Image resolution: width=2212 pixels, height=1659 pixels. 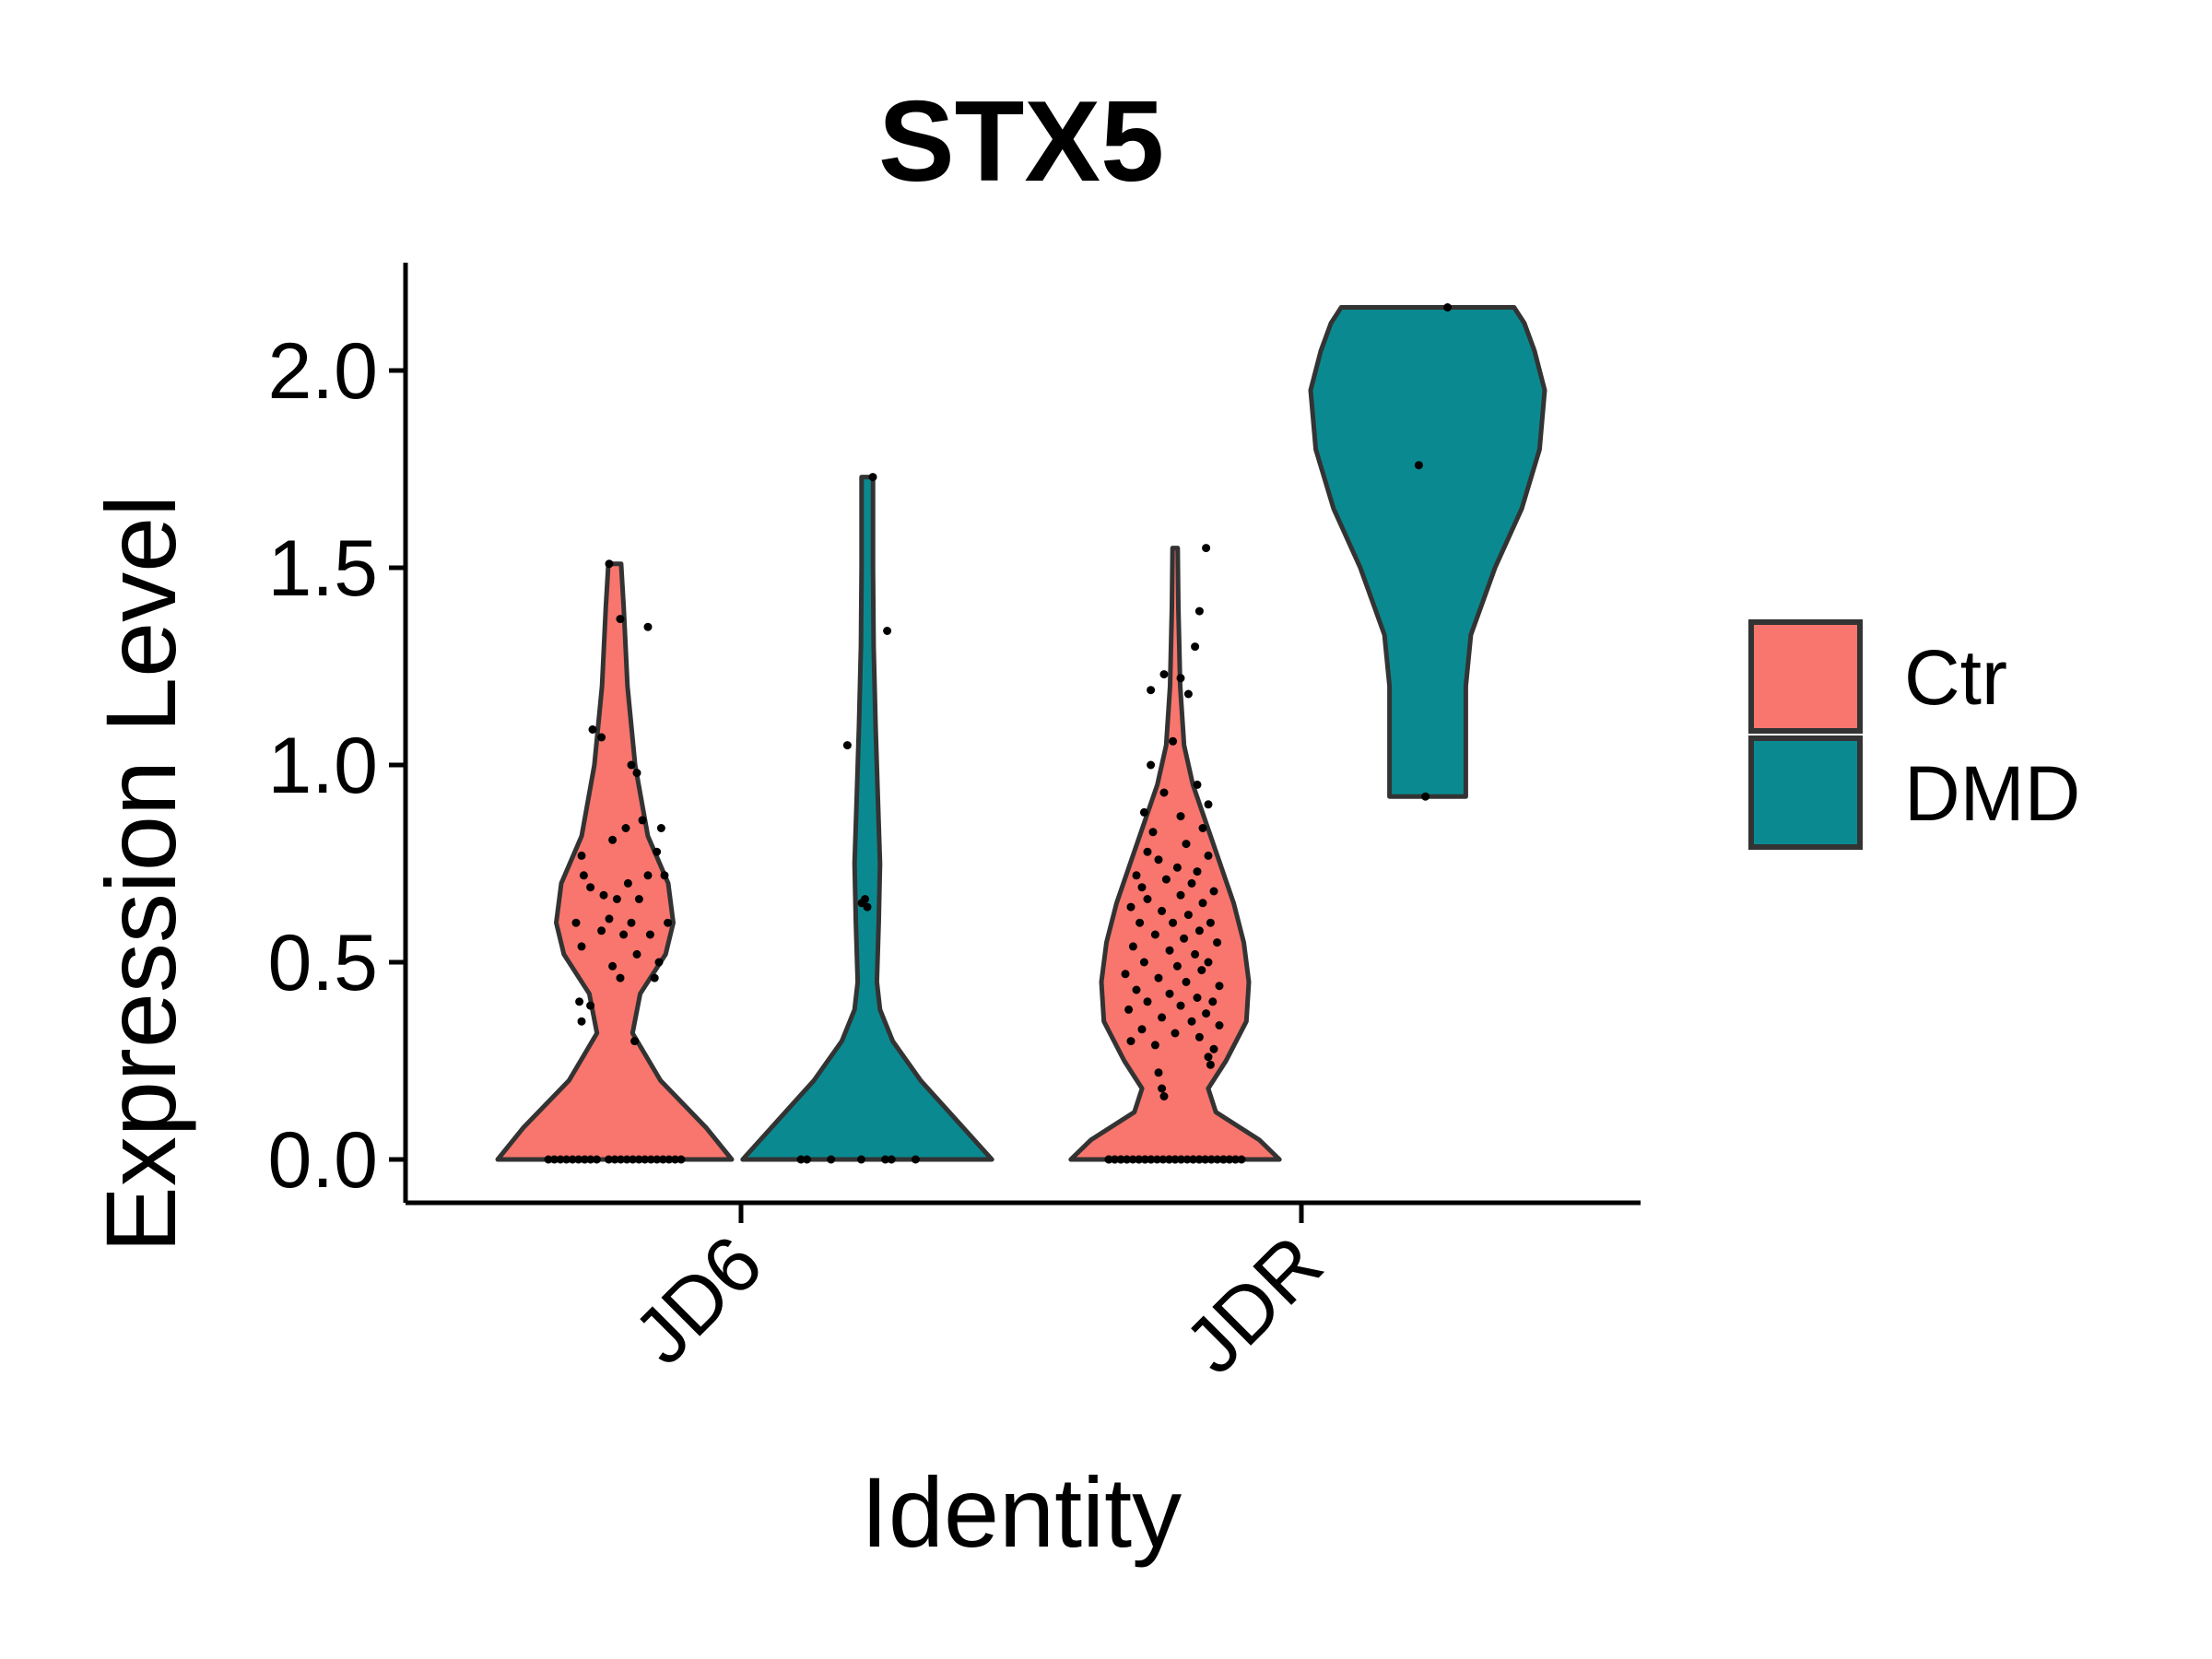 I want to click on x-tick-label: JDR, so click(x=1253, y=1305).